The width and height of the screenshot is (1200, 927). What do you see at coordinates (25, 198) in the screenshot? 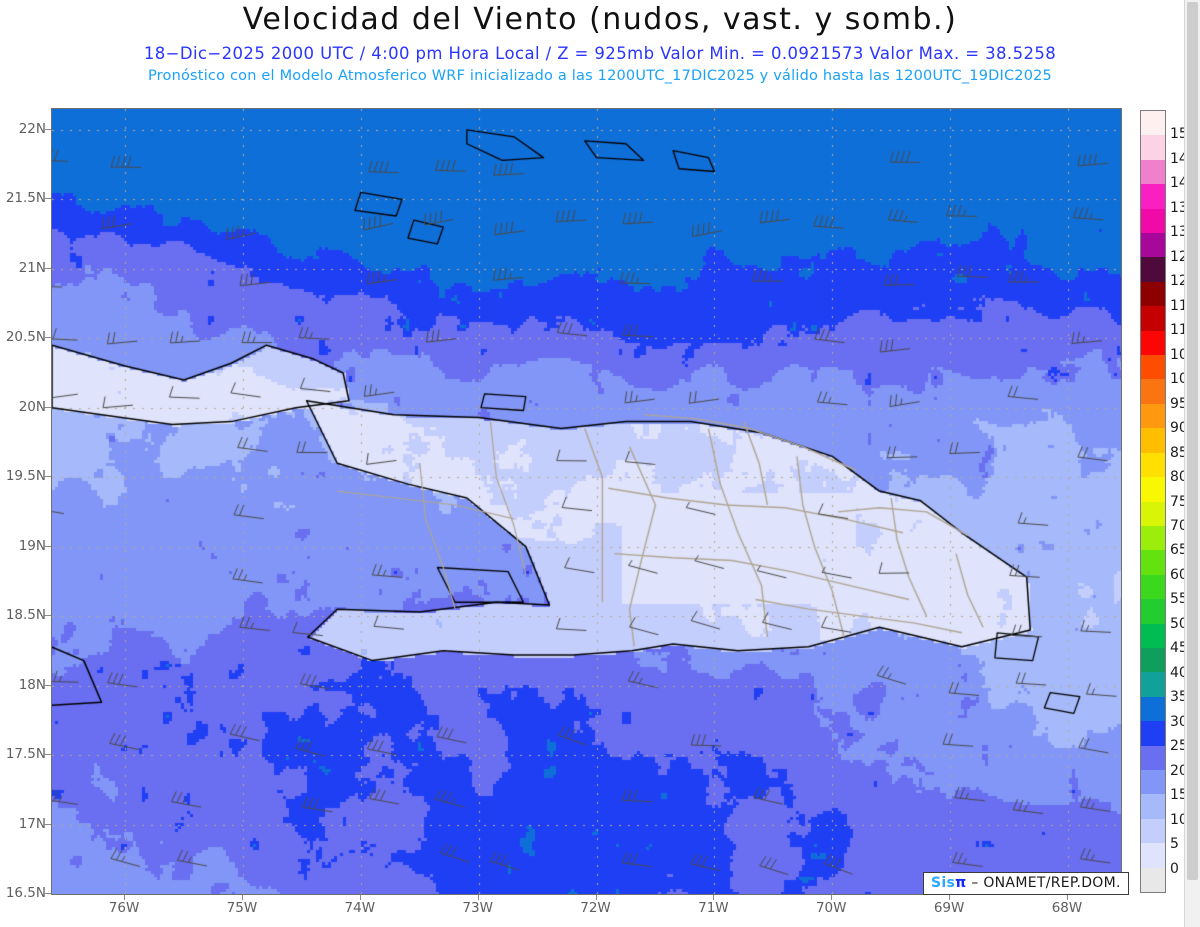
I see `lat-tick-label: 21.5N` at bounding box center [25, 198].